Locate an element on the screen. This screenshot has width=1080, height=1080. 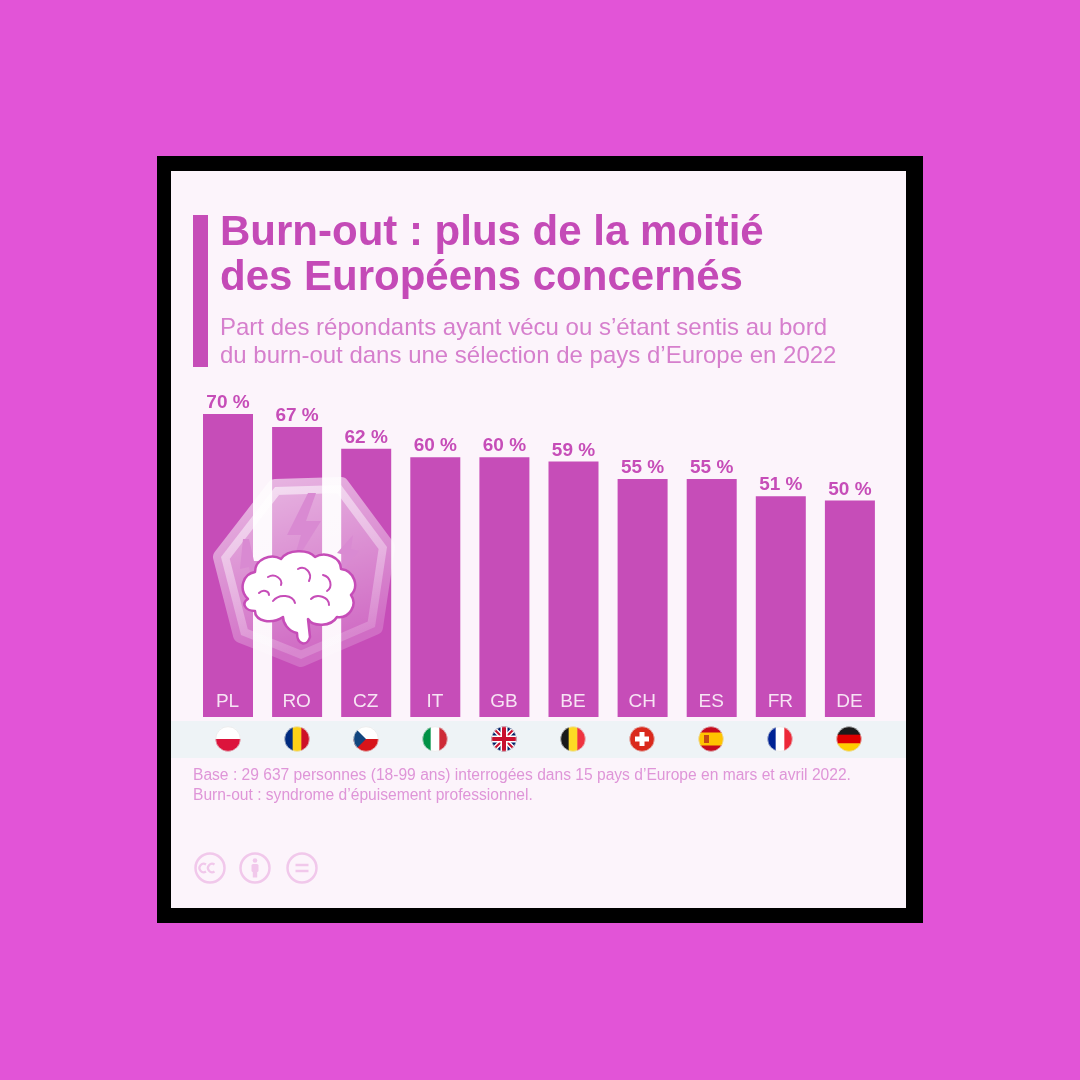
x-tick-label: IT is located at coordinates (435, 700).